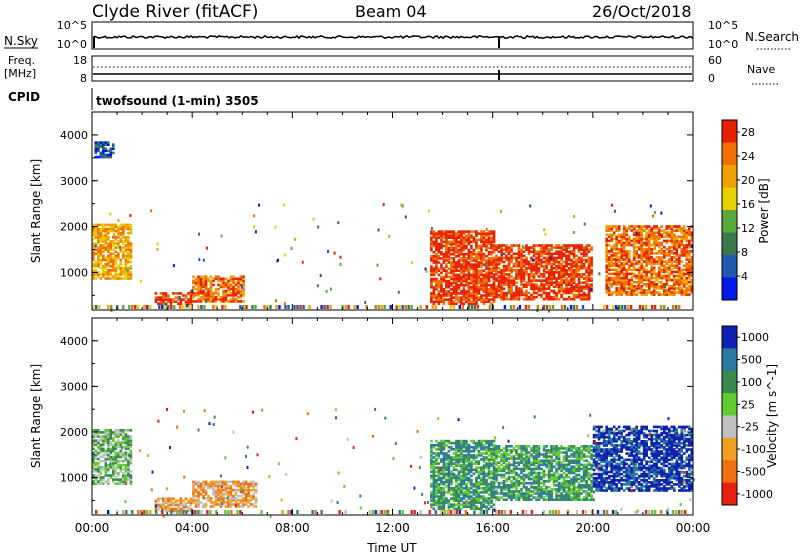 Image resolution: width=800 pixels, height=558 pixels. What do you see at coordinates (744, 252) in the screenshot?
I see `colorbar-tick-label: 8` at bounding box center [744, 252].